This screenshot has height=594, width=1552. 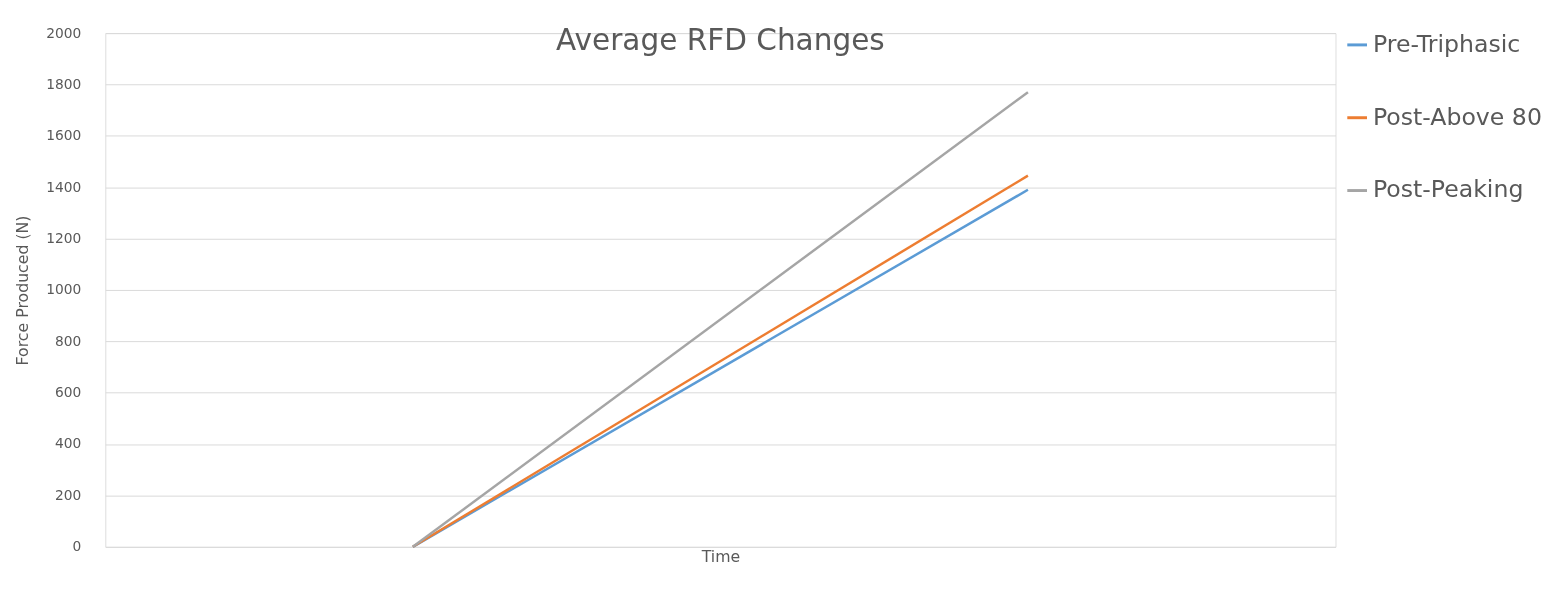 What do you see at coordinates (1457, 116) in the screenshot?
I see `legend-label: Post-Above 80` at bounding box center [1457, 116].